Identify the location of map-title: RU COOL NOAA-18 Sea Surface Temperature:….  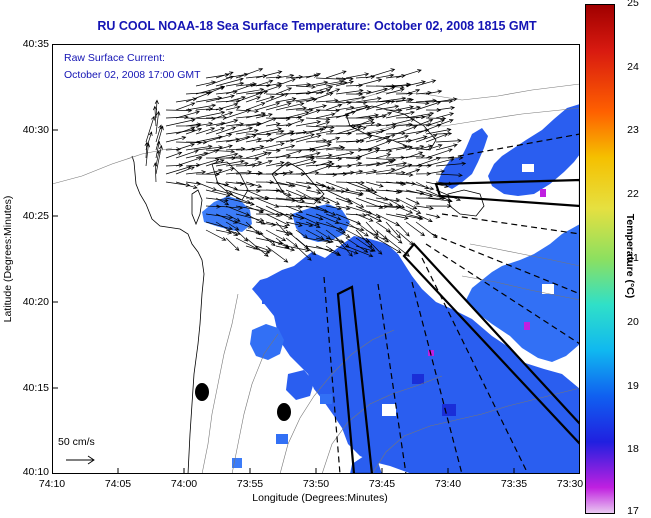
(317, 26).